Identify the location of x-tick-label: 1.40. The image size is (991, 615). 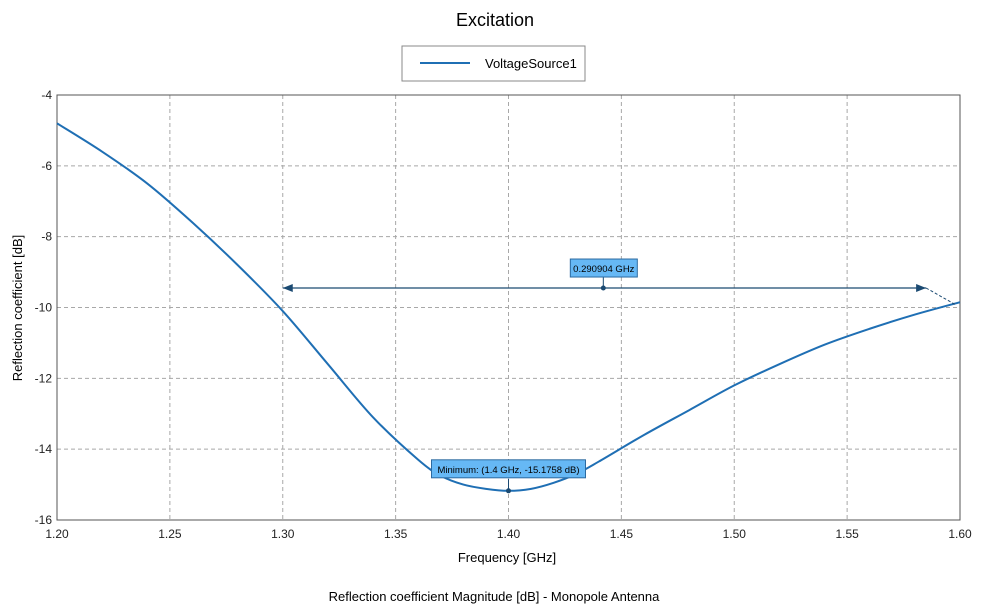
(509, 534).